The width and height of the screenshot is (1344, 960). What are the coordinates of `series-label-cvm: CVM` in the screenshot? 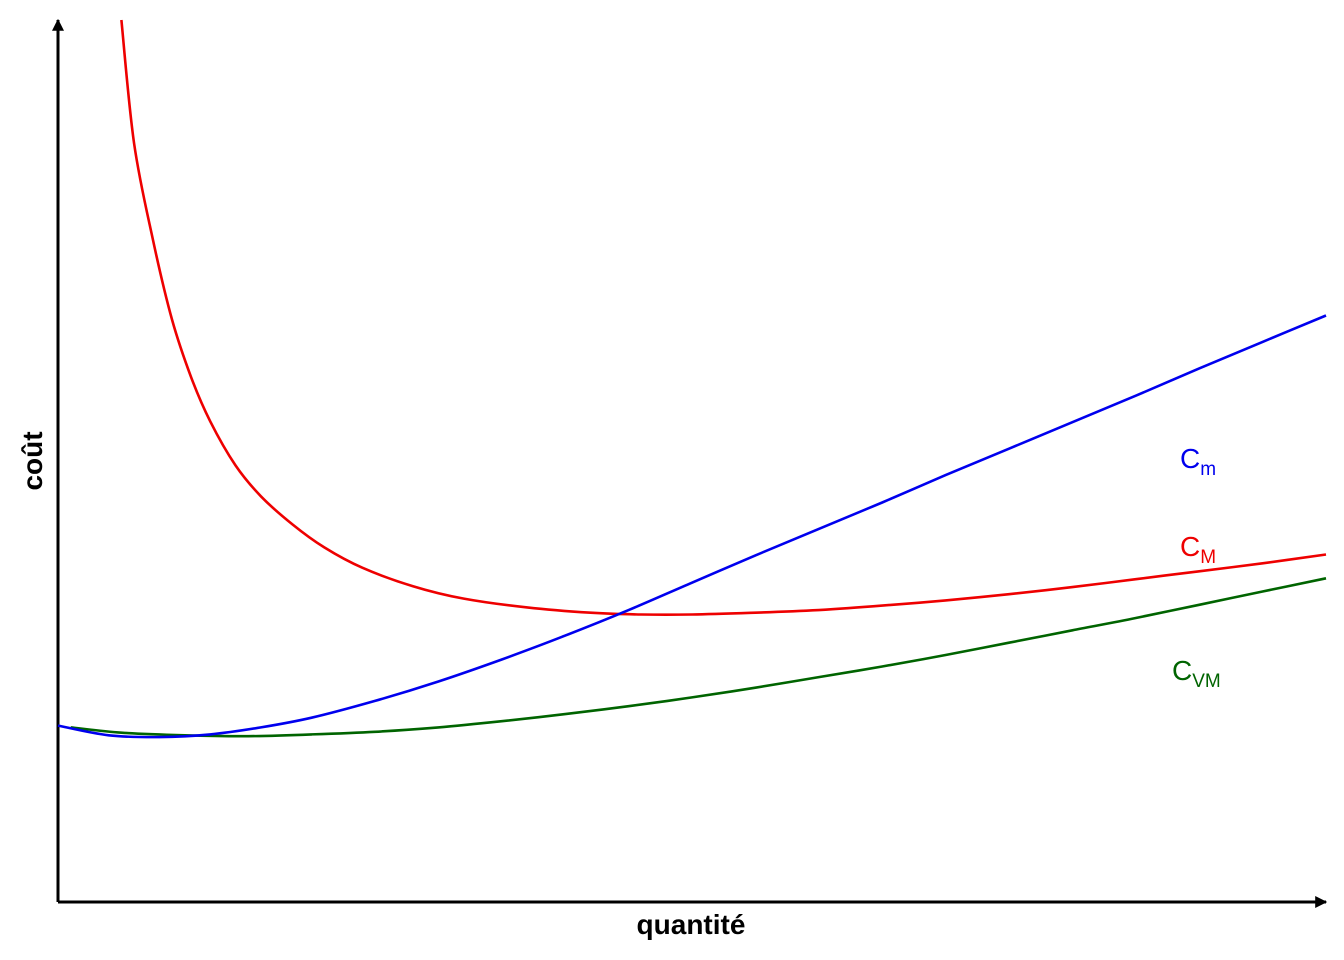 It's located at (1196, 673).